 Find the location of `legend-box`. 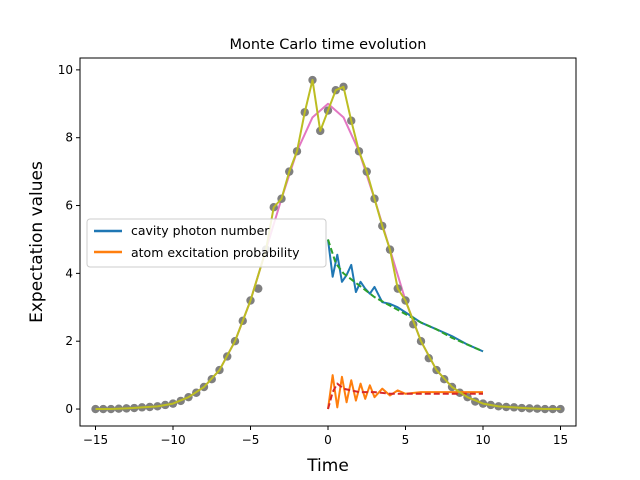

legend-box is located at coordinates (206, 243).